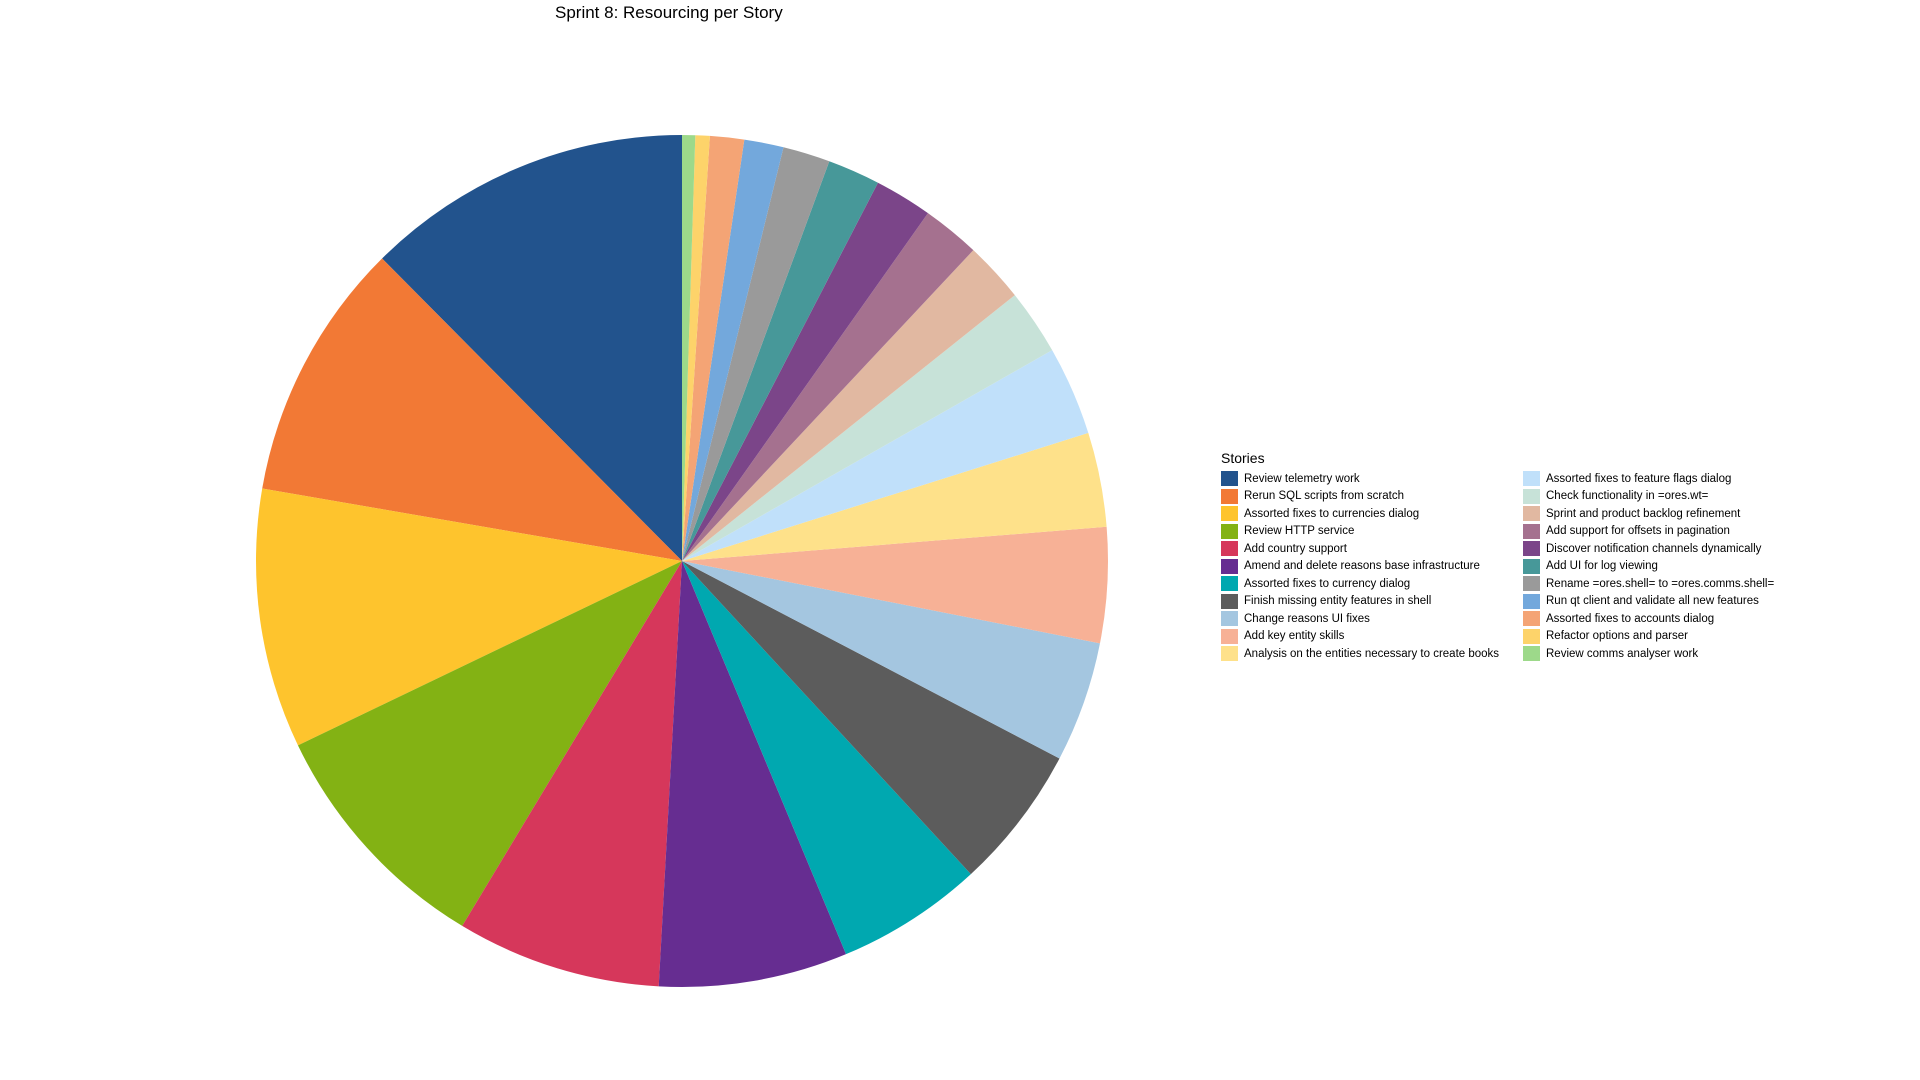  What do you see at coordinates (1243, 458) in the screenshot?
I see `legend-title: Stories` at bounding box center [1243, 458].